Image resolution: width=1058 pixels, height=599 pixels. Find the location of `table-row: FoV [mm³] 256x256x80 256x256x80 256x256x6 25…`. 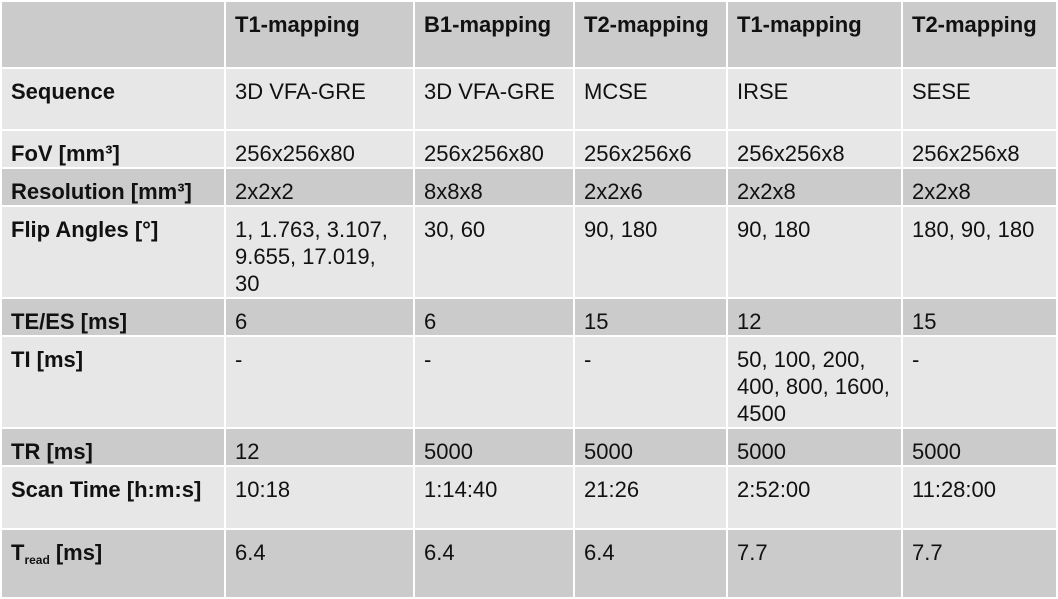

table-row: FoV [mm³] 256x256x80 256x256x80 256x256x6 25… is located at coordinates (529, 149).